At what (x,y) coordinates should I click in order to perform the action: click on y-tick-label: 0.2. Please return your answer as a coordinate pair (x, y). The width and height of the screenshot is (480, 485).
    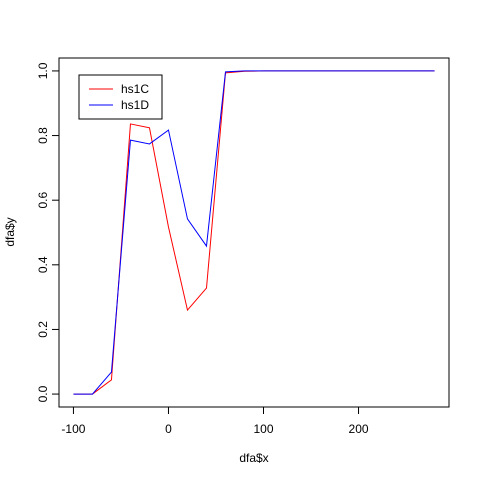
    Looking at the image, I should click on (43, 329).